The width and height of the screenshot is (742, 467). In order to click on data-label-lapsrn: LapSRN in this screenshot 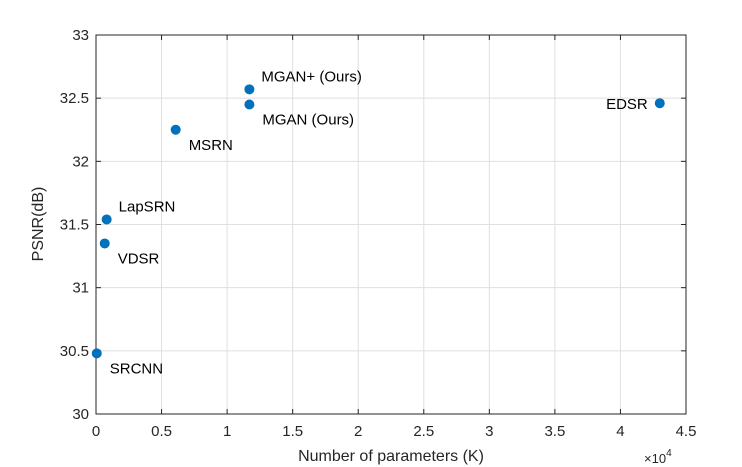, I will do `click(147, 206)`.